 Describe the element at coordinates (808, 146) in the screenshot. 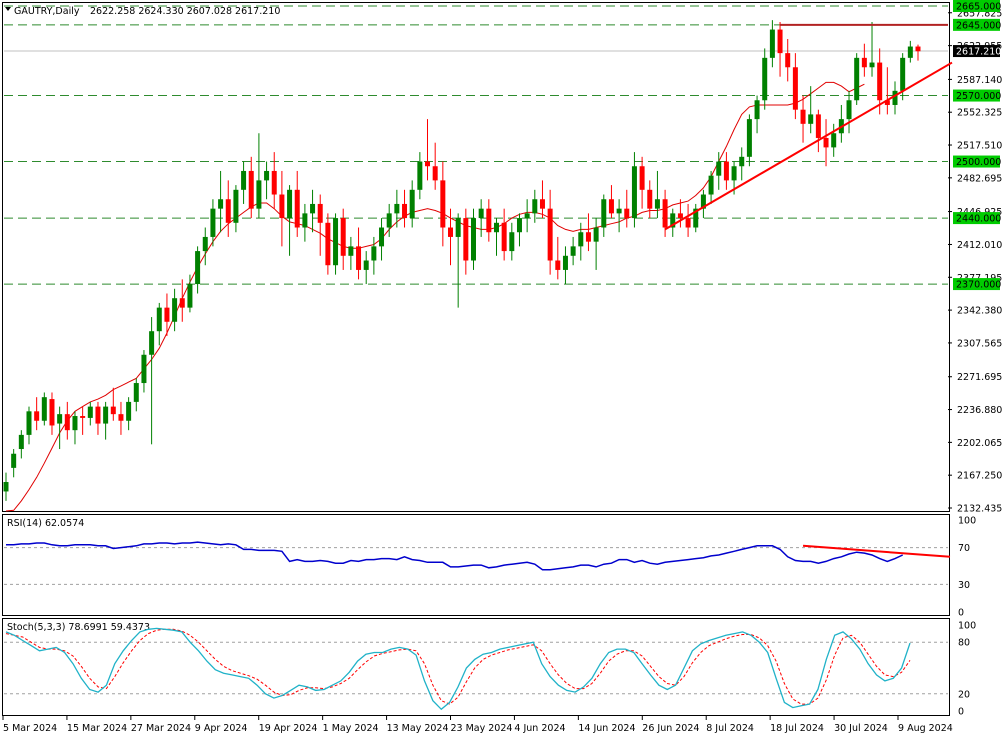

I see `uptrend-line` at that location.